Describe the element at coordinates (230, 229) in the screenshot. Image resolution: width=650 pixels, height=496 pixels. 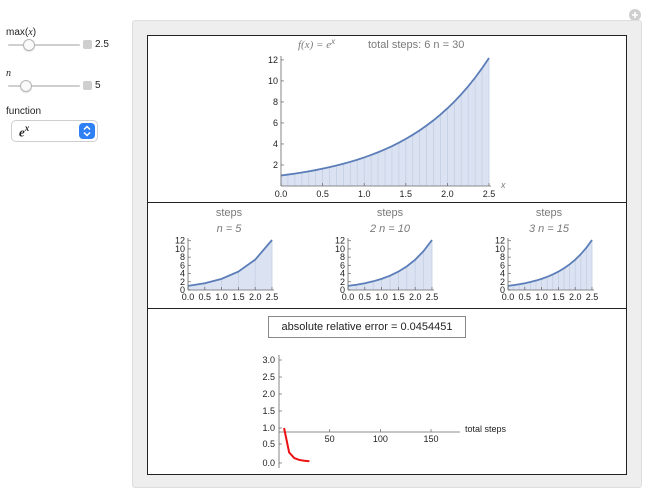
I see `panel-1-subtitle: n = 5` at that location.